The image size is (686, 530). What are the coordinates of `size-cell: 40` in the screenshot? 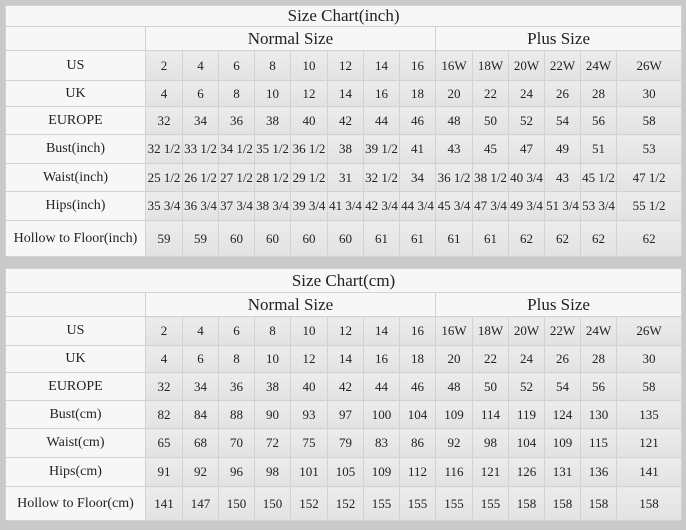 It's located at (309, 120).